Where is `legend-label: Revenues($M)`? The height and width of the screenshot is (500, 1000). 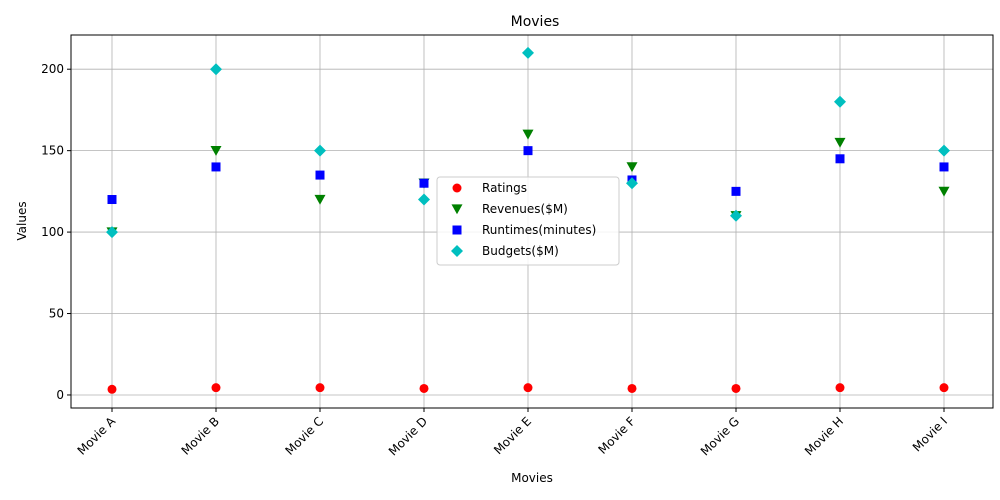 legend-label: Revenues($M) is located at coordinates (525, 209).